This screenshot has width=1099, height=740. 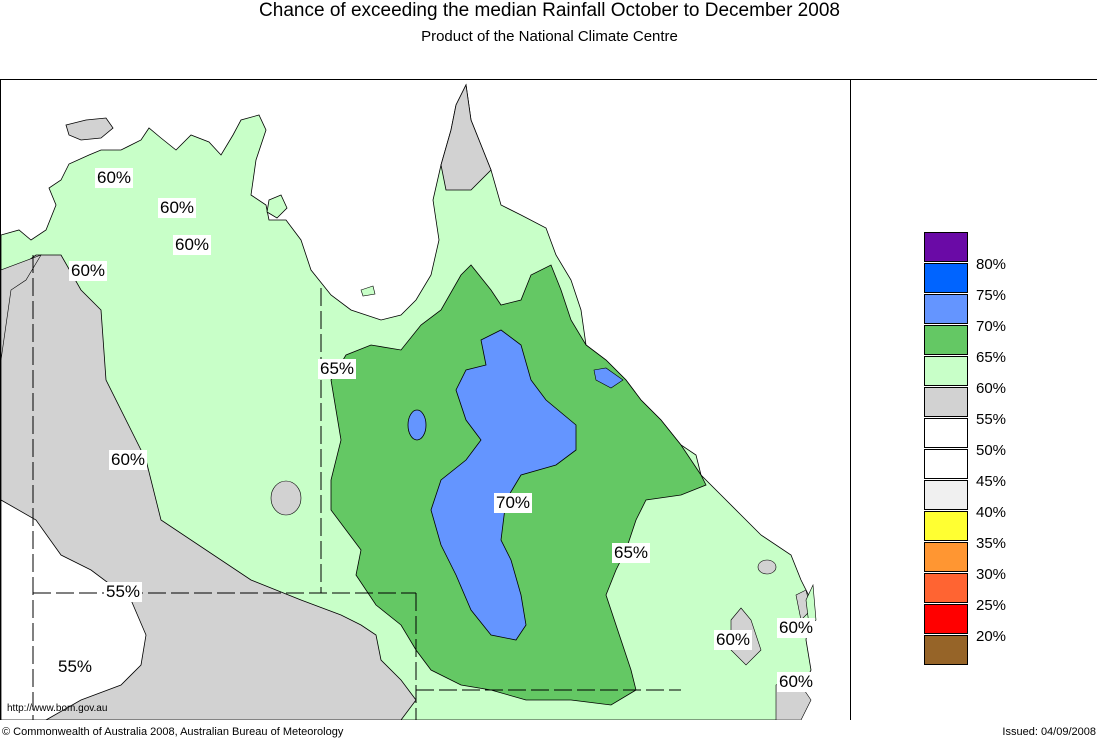 I want to click on legend-label: 70%, so click(x=991, y=326).